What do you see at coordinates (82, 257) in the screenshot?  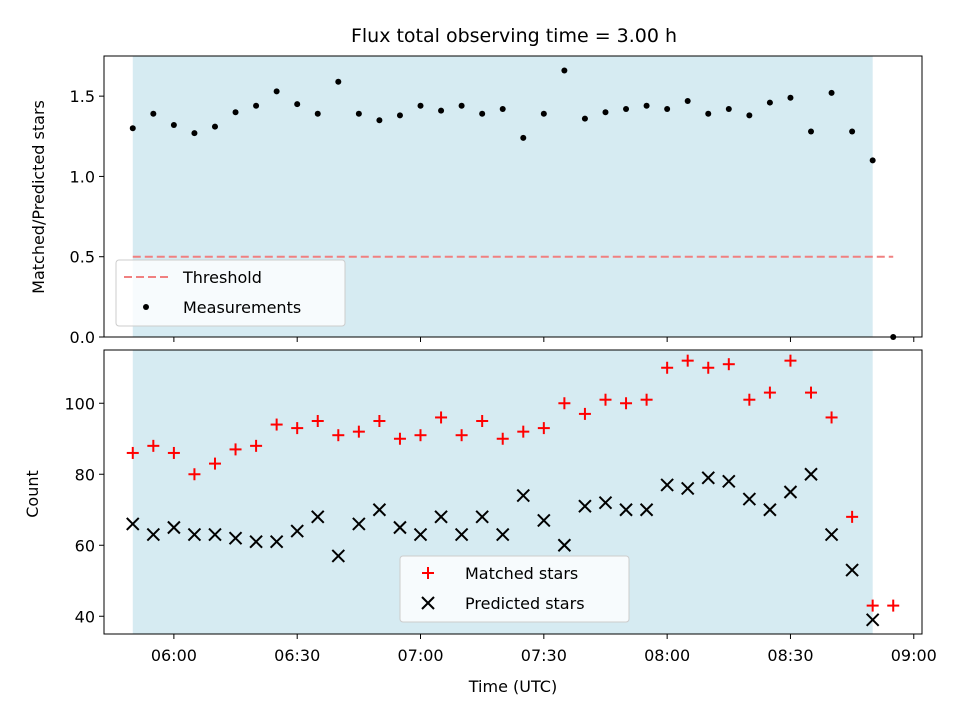 I see `y-tick-label: 0.5` at bounding box center [82, 257].